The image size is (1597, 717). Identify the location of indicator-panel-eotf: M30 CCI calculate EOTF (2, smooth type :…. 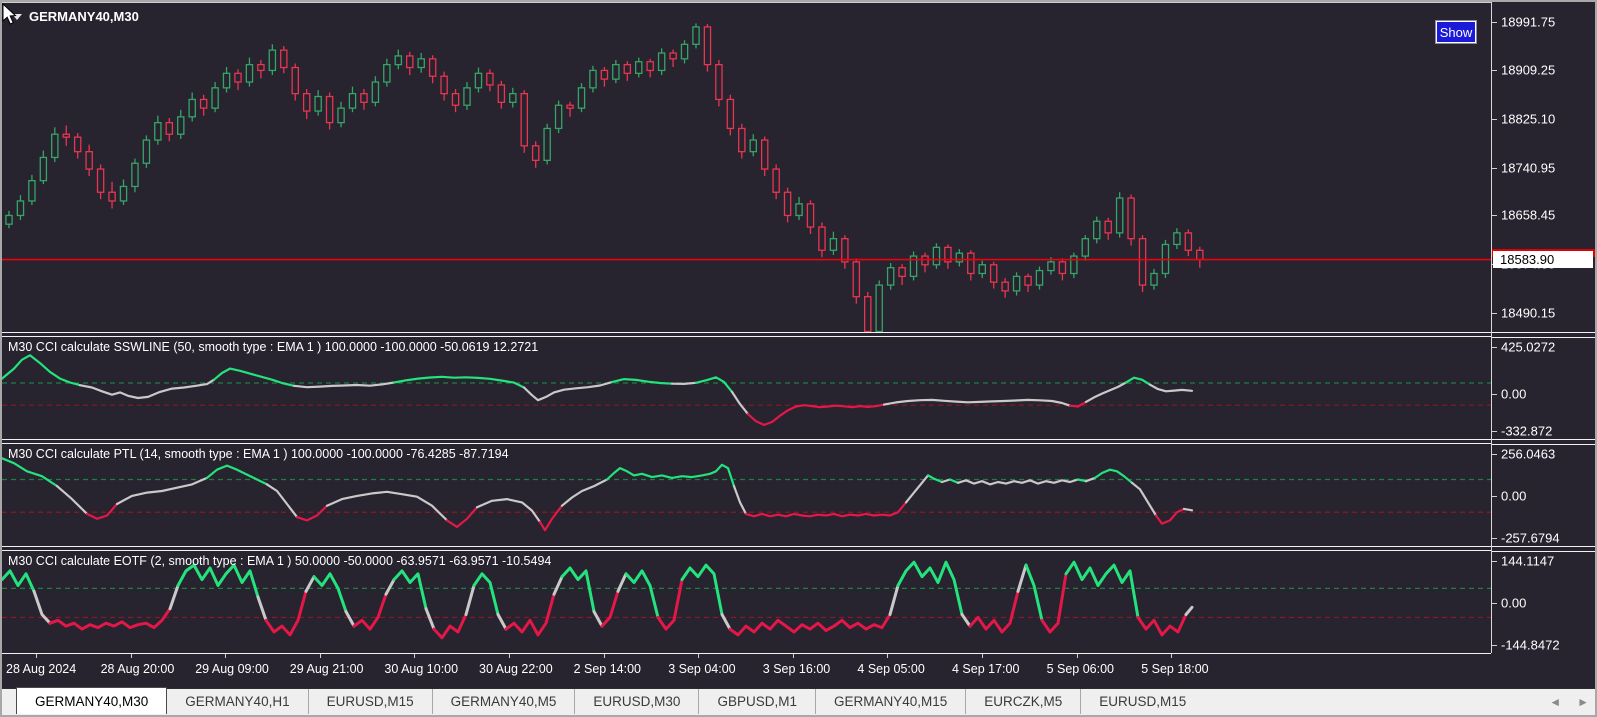
(746, 602).